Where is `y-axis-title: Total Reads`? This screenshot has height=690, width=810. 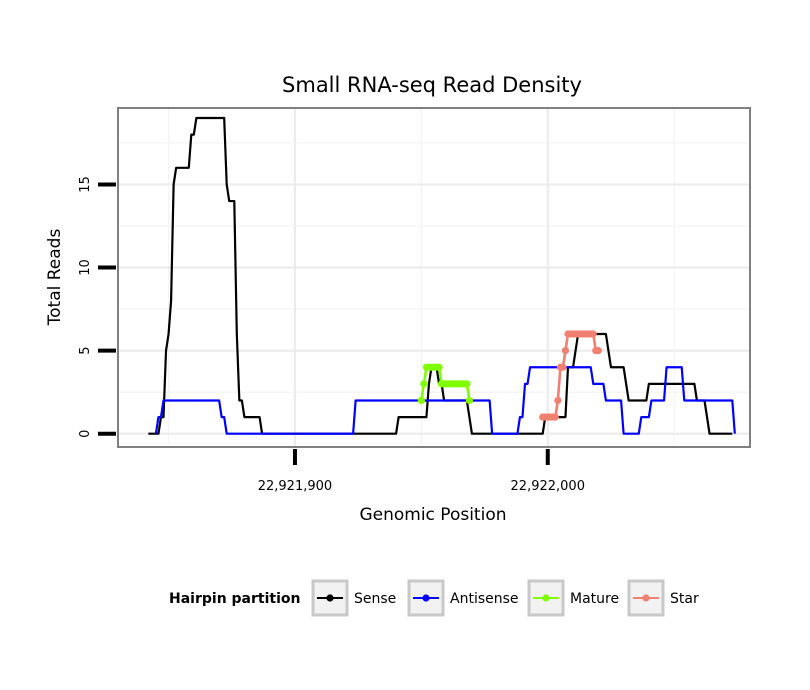 y-axis-title: Total Reads is located at coordinates (55, 278).